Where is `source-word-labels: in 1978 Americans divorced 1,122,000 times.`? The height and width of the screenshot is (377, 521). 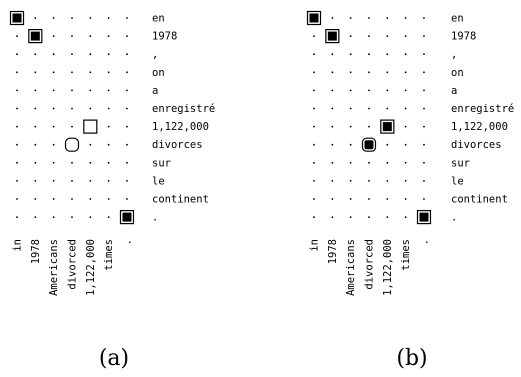
source-word-labels: in 1978 Americans divorced 1,122,000 times. is located at coordinates (370, 267).